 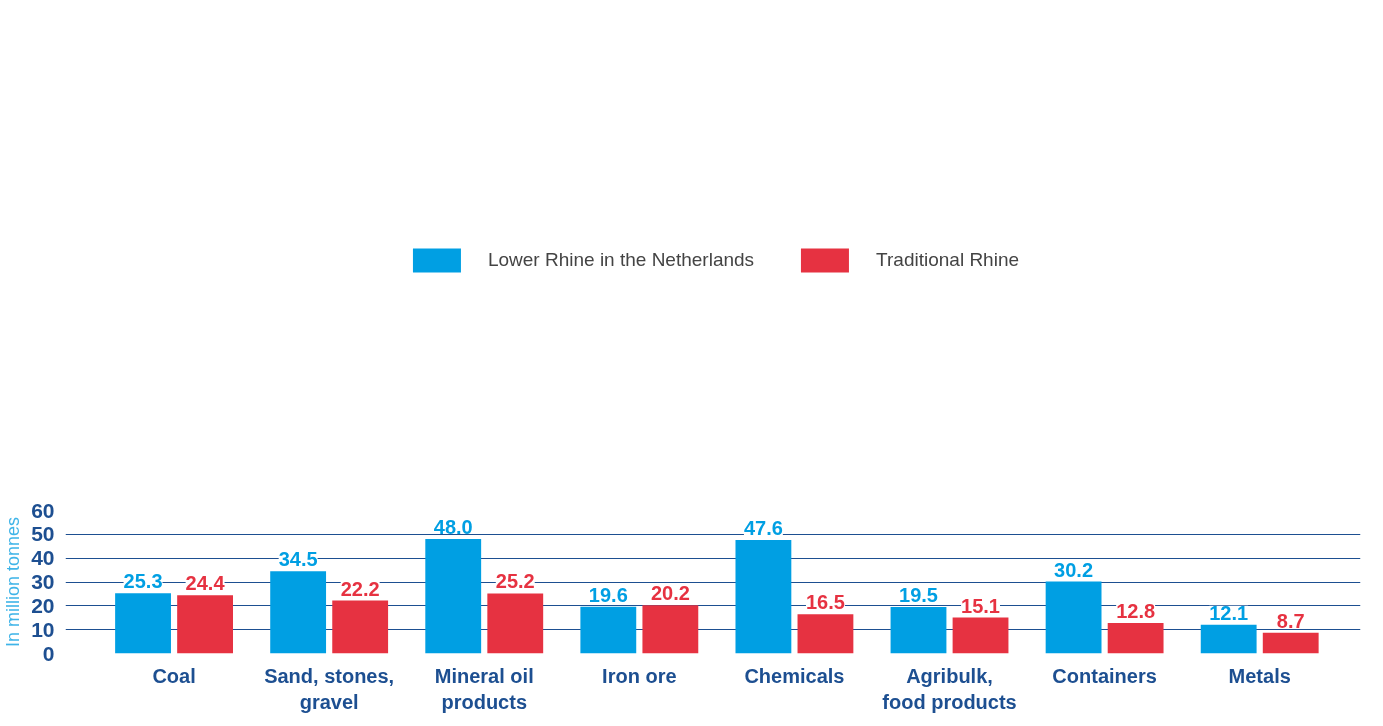 I want to click on data-label: 20.2, so click(x=670, y=593).